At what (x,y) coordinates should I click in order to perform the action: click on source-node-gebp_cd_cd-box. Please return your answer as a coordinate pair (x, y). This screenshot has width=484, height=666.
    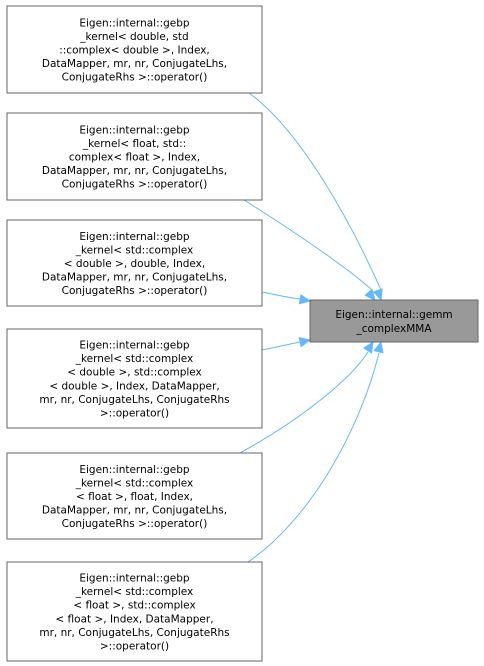
    Looking at the image, I should click on (134, 49).